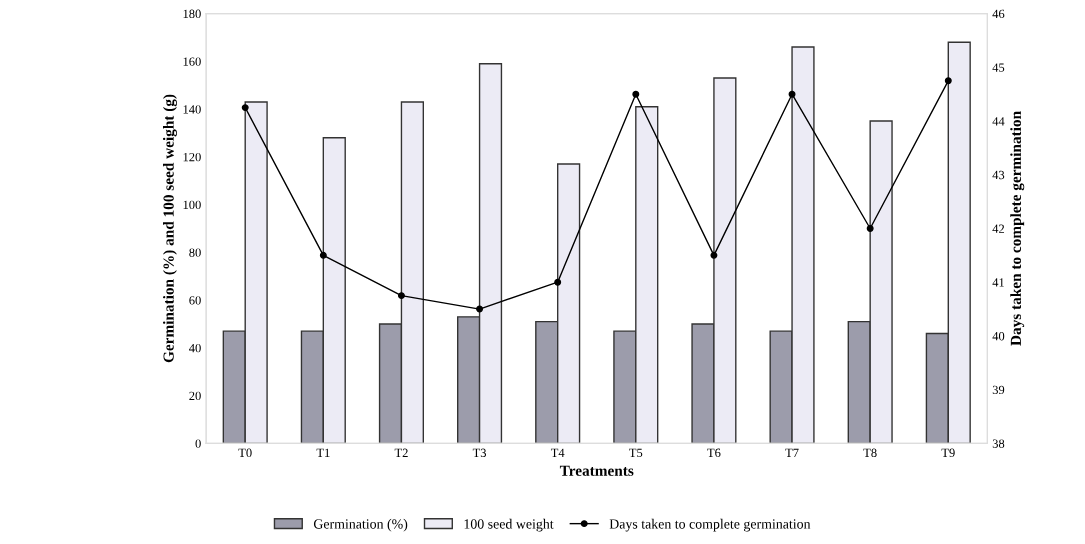  Describe the element at coordinates (714, 453) in the screenshot. I see `x-tick-label: T6` at that location.